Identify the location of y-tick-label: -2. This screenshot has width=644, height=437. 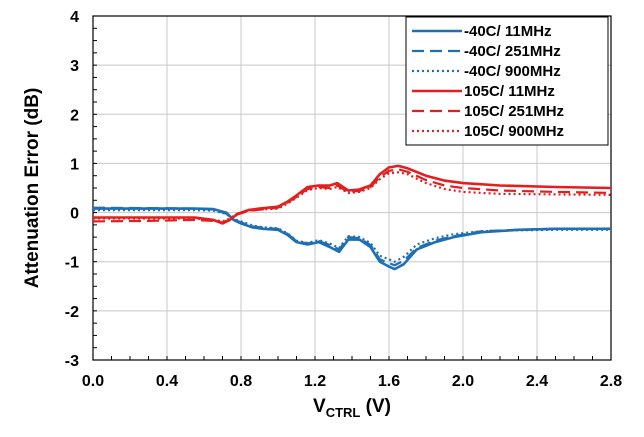
(72, 312).